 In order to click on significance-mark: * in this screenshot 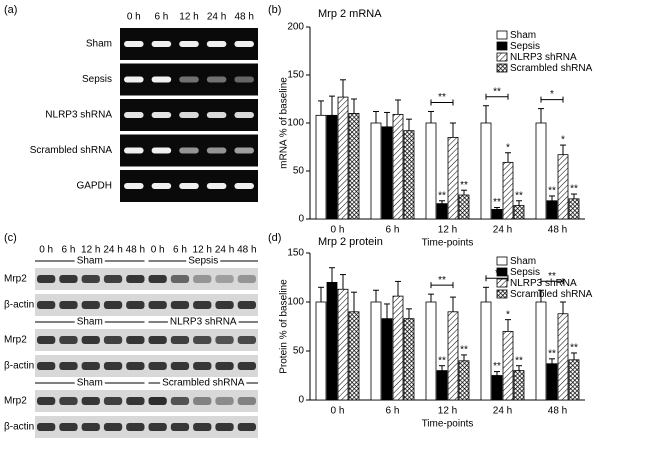, I will do `click(508, 314)`.